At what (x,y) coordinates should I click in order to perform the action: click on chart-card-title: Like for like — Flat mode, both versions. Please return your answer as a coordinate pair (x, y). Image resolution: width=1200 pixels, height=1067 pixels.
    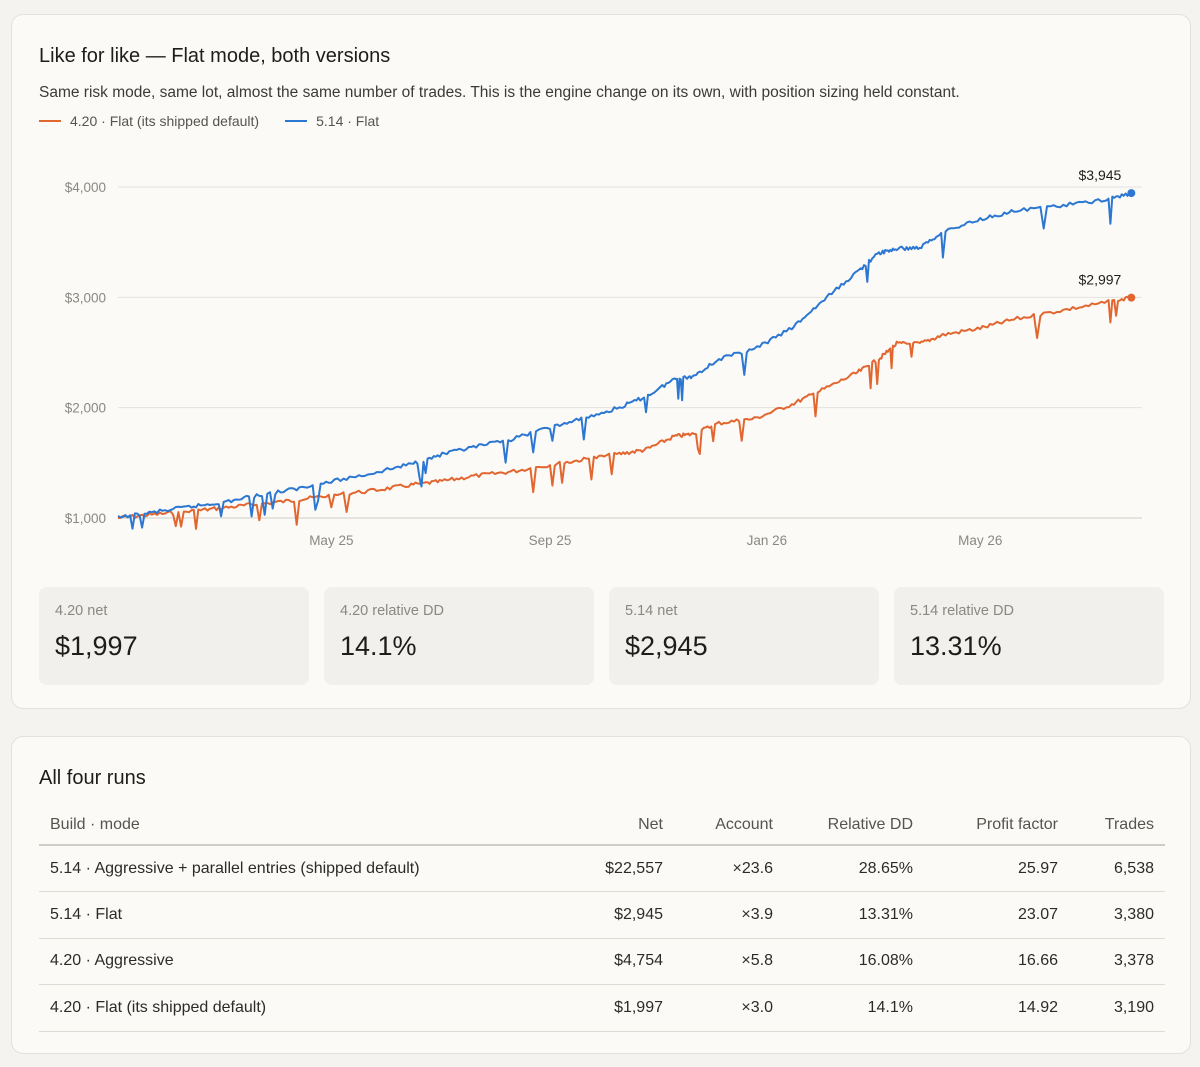
    Looking at the image, I should click on (215, 56).